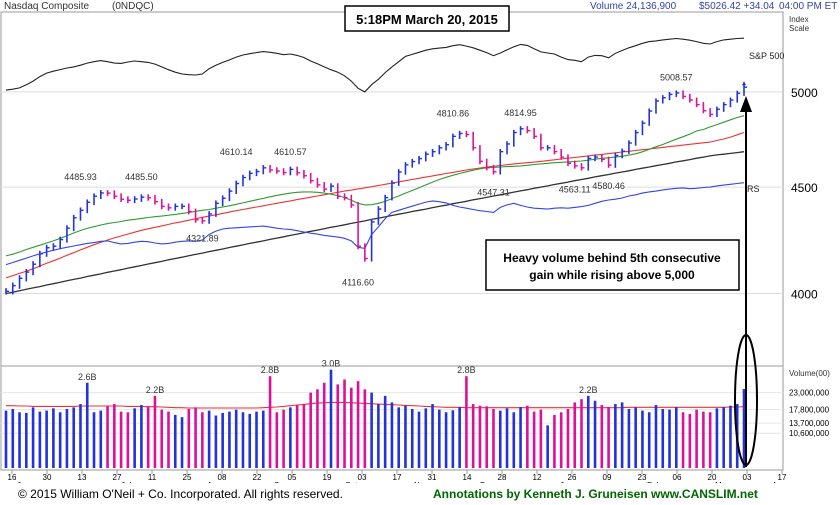  What do you see at coordinates (677, 477) in the screenshot?
I see `x-tick-label: 06` at bounding box center [677, 477].